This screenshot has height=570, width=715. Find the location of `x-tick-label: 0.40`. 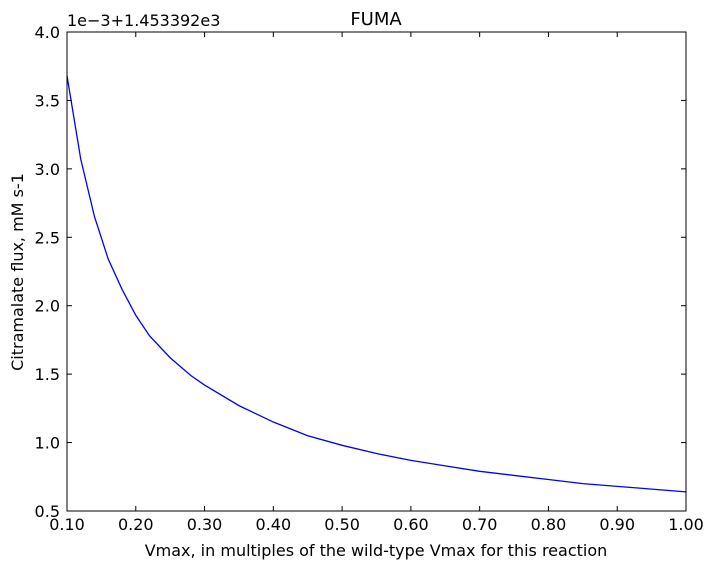

x-tick-label: 0.40 is located at coordinates (274, 524).